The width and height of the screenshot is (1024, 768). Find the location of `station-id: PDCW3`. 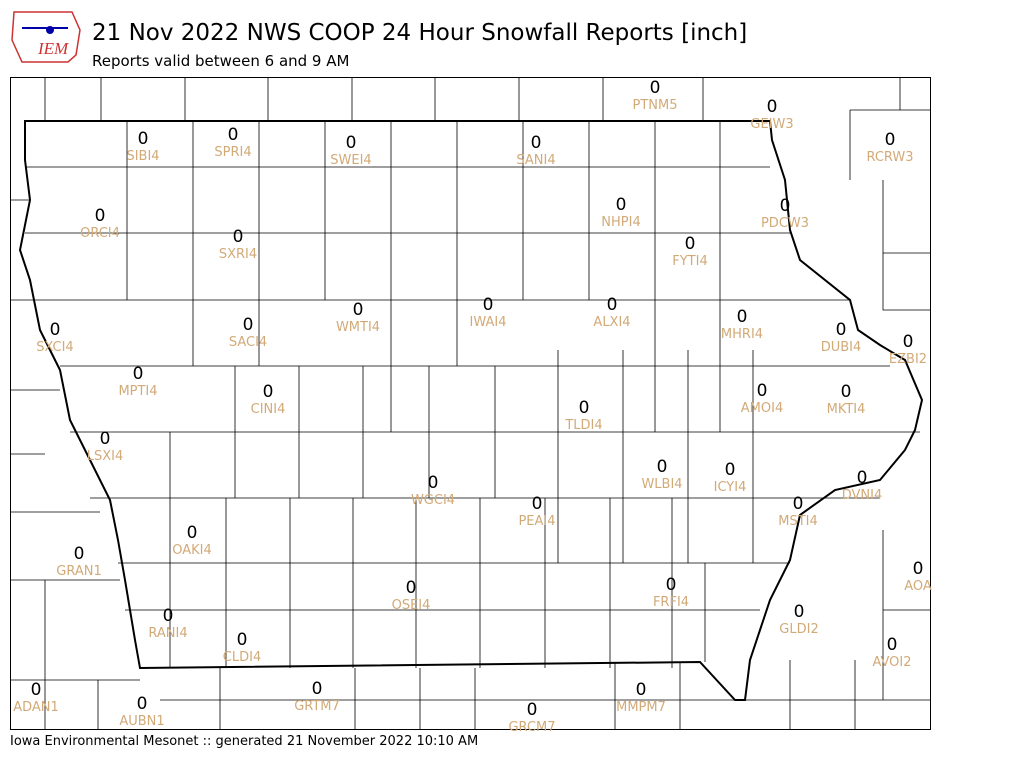

station-id: PDCW3 is located at coordinates (785, 223).